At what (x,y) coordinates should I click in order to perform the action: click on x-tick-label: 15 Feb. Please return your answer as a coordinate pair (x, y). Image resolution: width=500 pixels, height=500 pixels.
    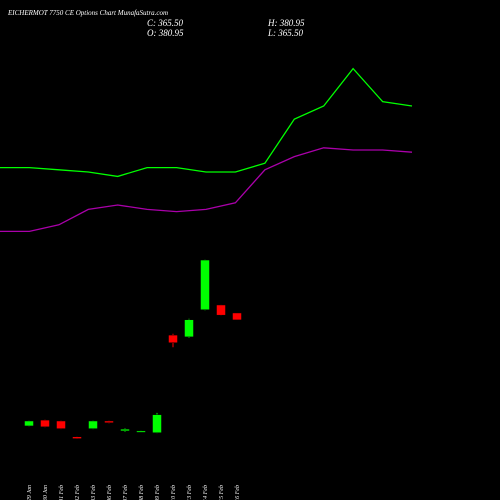
    Looking at the image, I should click on (222, 492).